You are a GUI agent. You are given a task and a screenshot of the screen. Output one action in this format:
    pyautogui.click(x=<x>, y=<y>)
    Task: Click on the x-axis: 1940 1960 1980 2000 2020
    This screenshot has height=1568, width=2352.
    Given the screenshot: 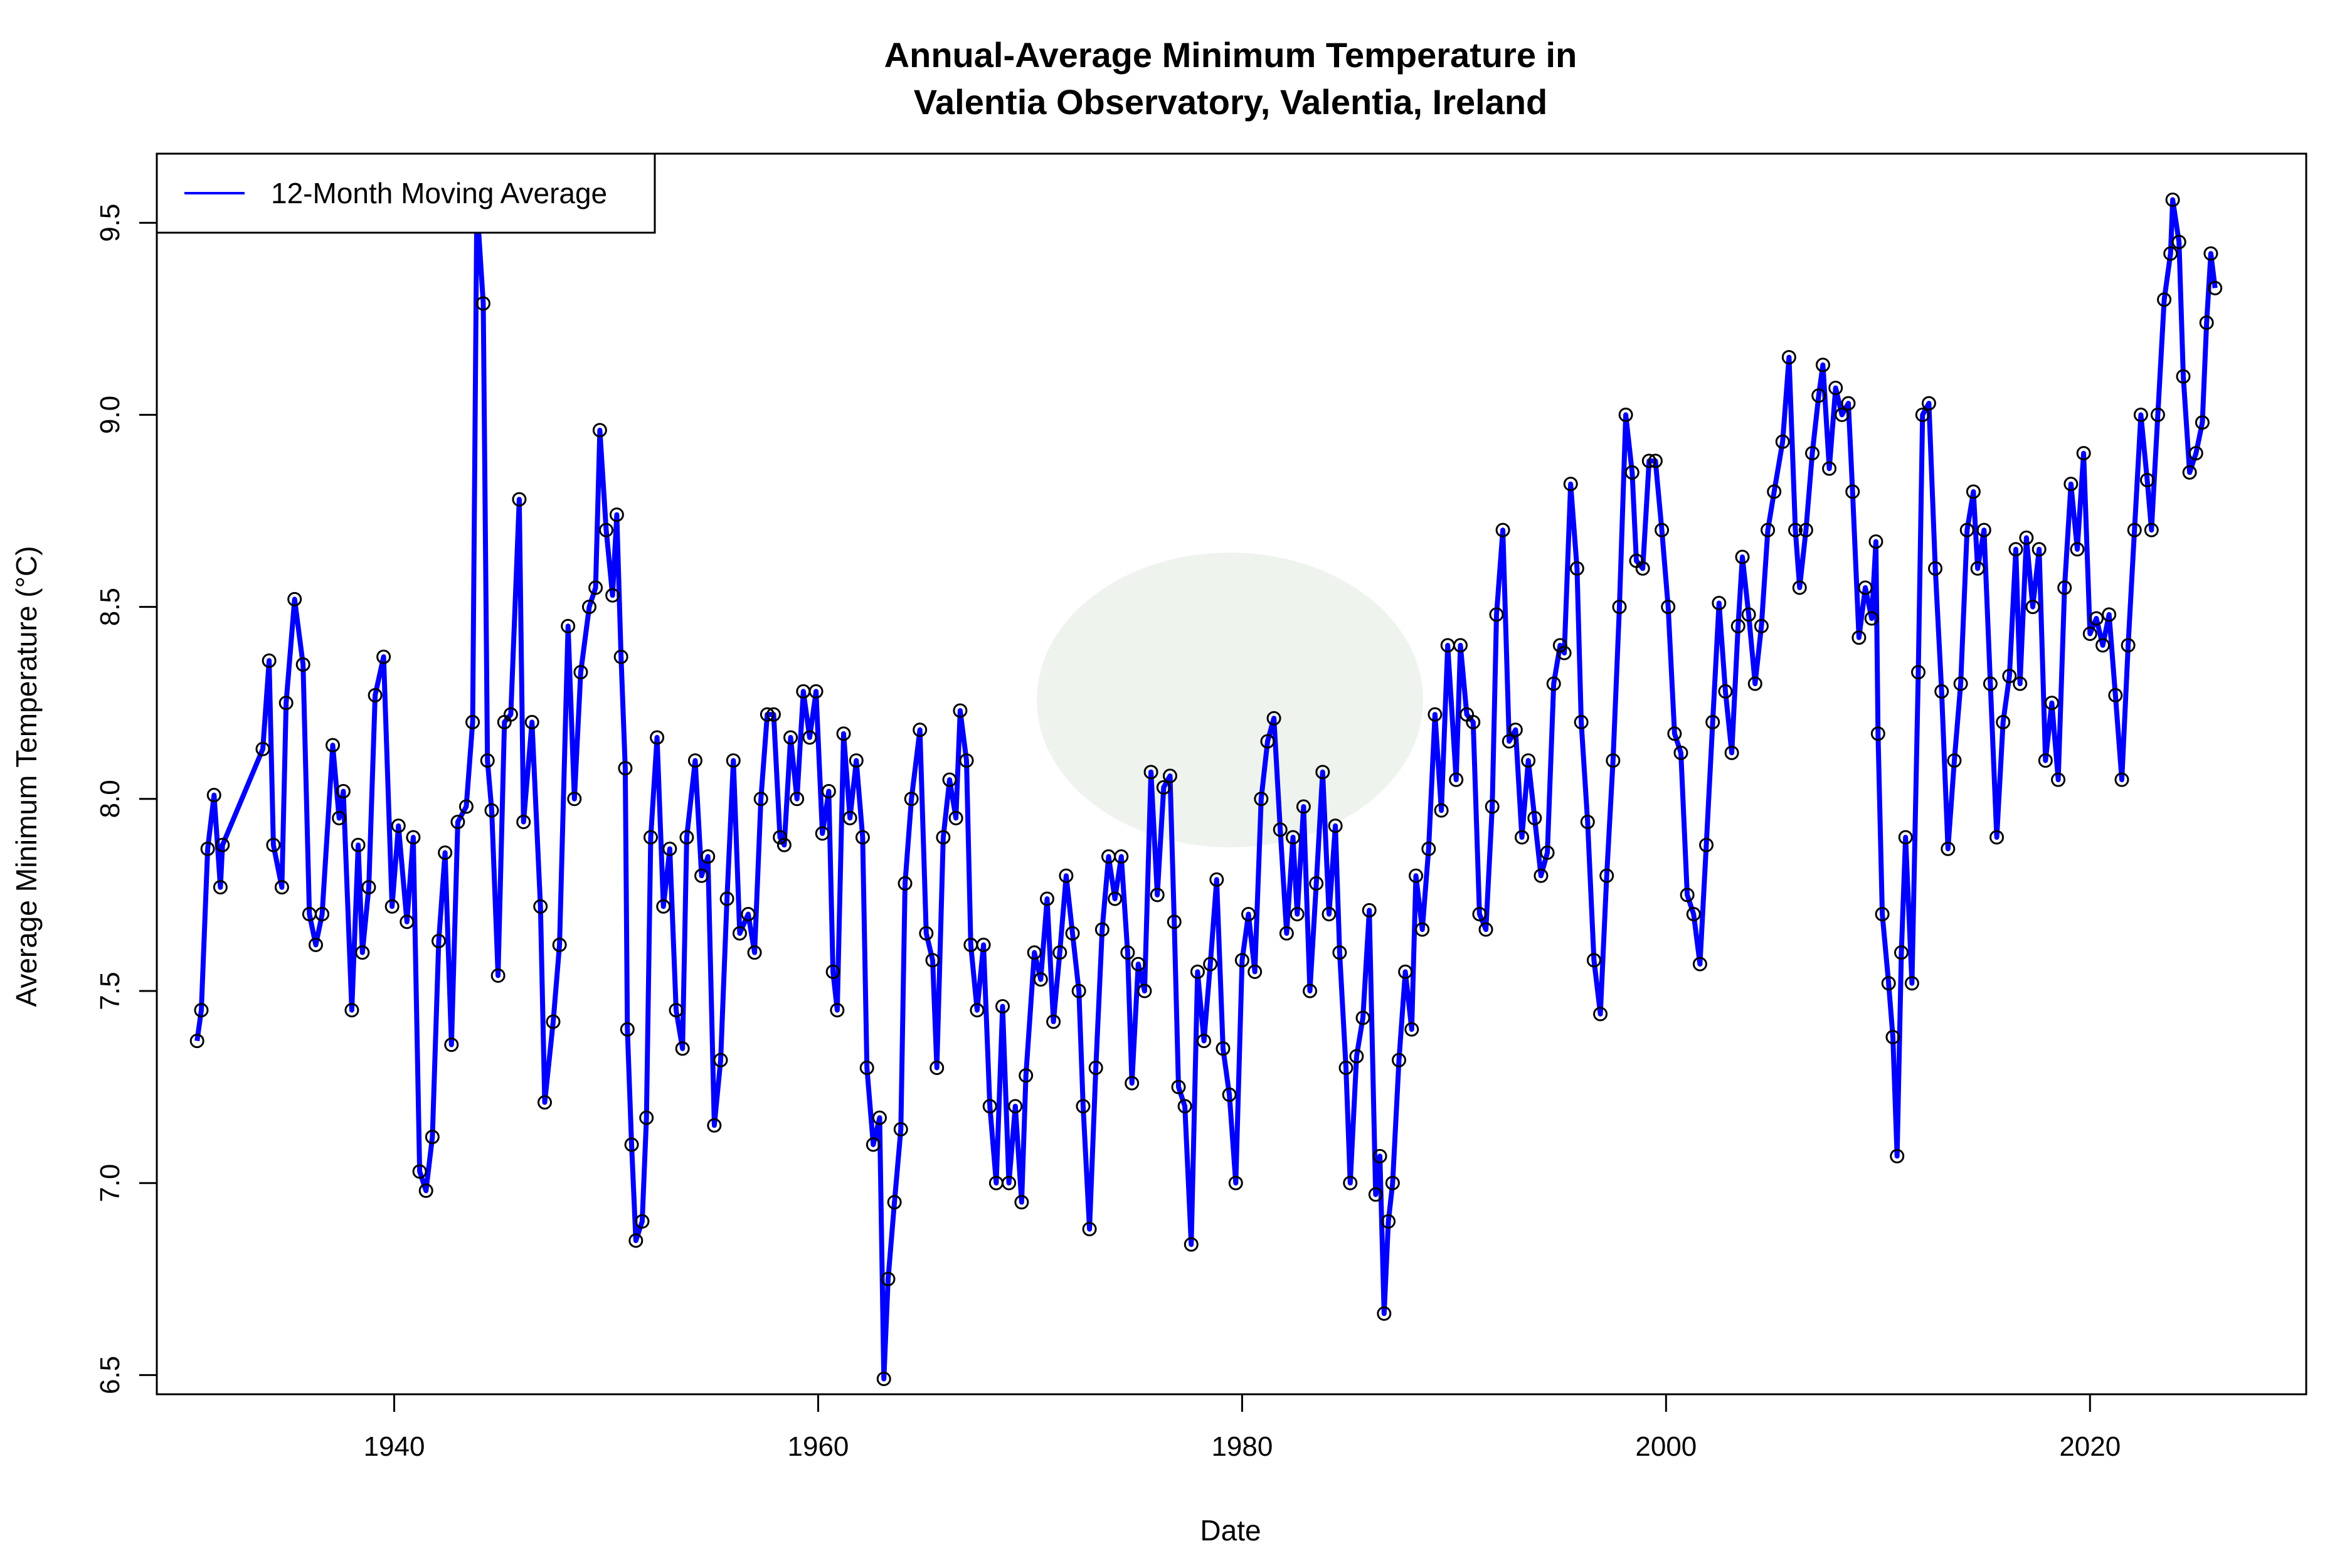 What is the action you would take?
    pyautogui.click(x=1242, y=1427)
    